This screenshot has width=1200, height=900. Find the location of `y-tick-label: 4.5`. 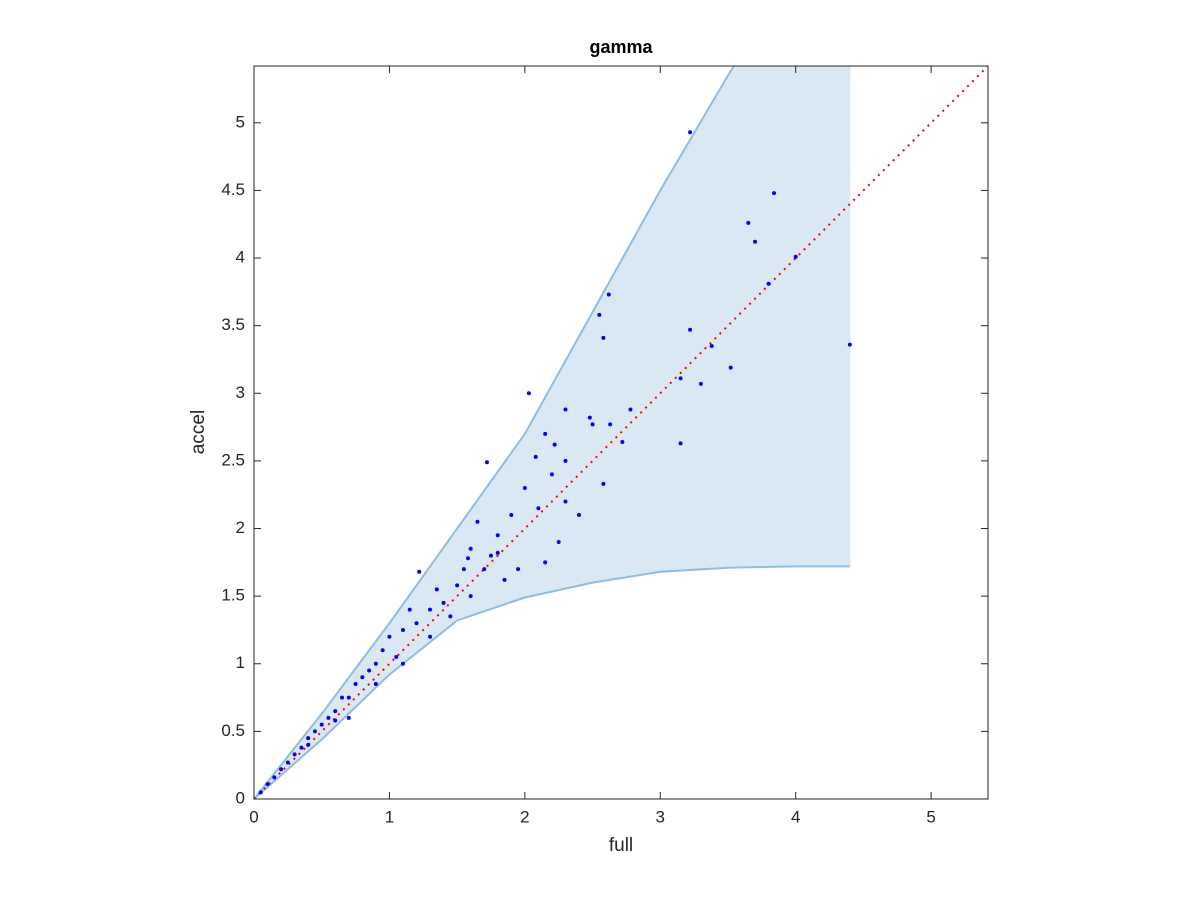

y-tick-label: 4.5 is located at coordinates (233, 189).